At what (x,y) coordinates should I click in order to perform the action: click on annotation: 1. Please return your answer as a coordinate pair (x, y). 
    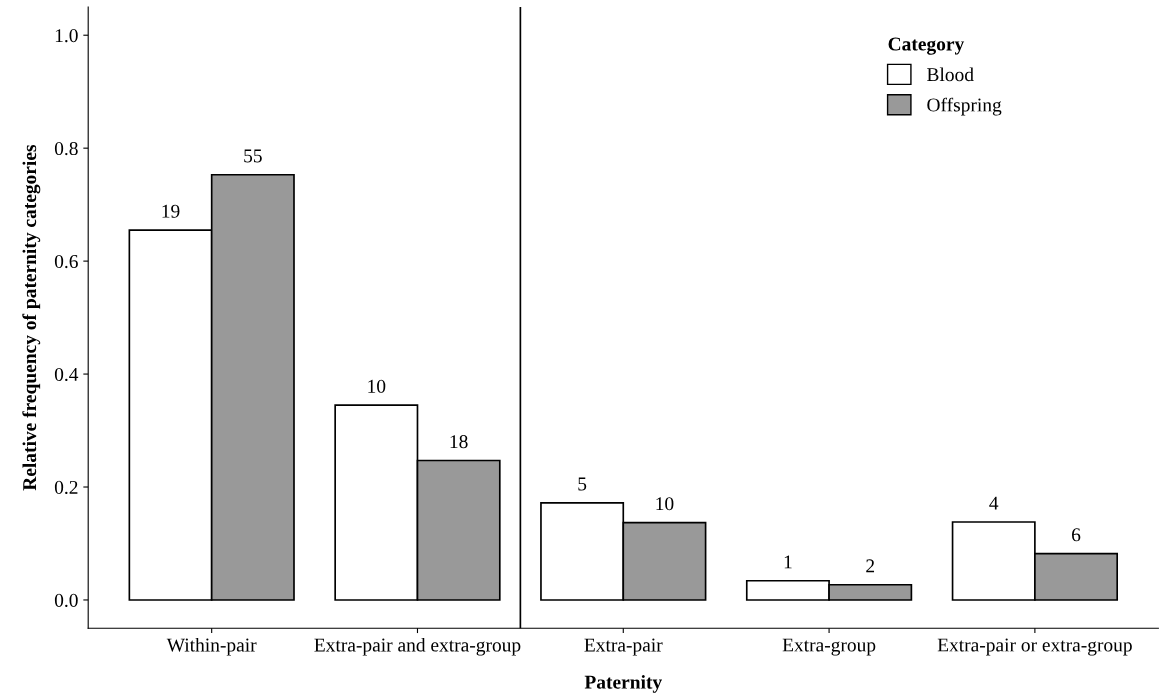
    Looking at the image, I should click on (788, 562).